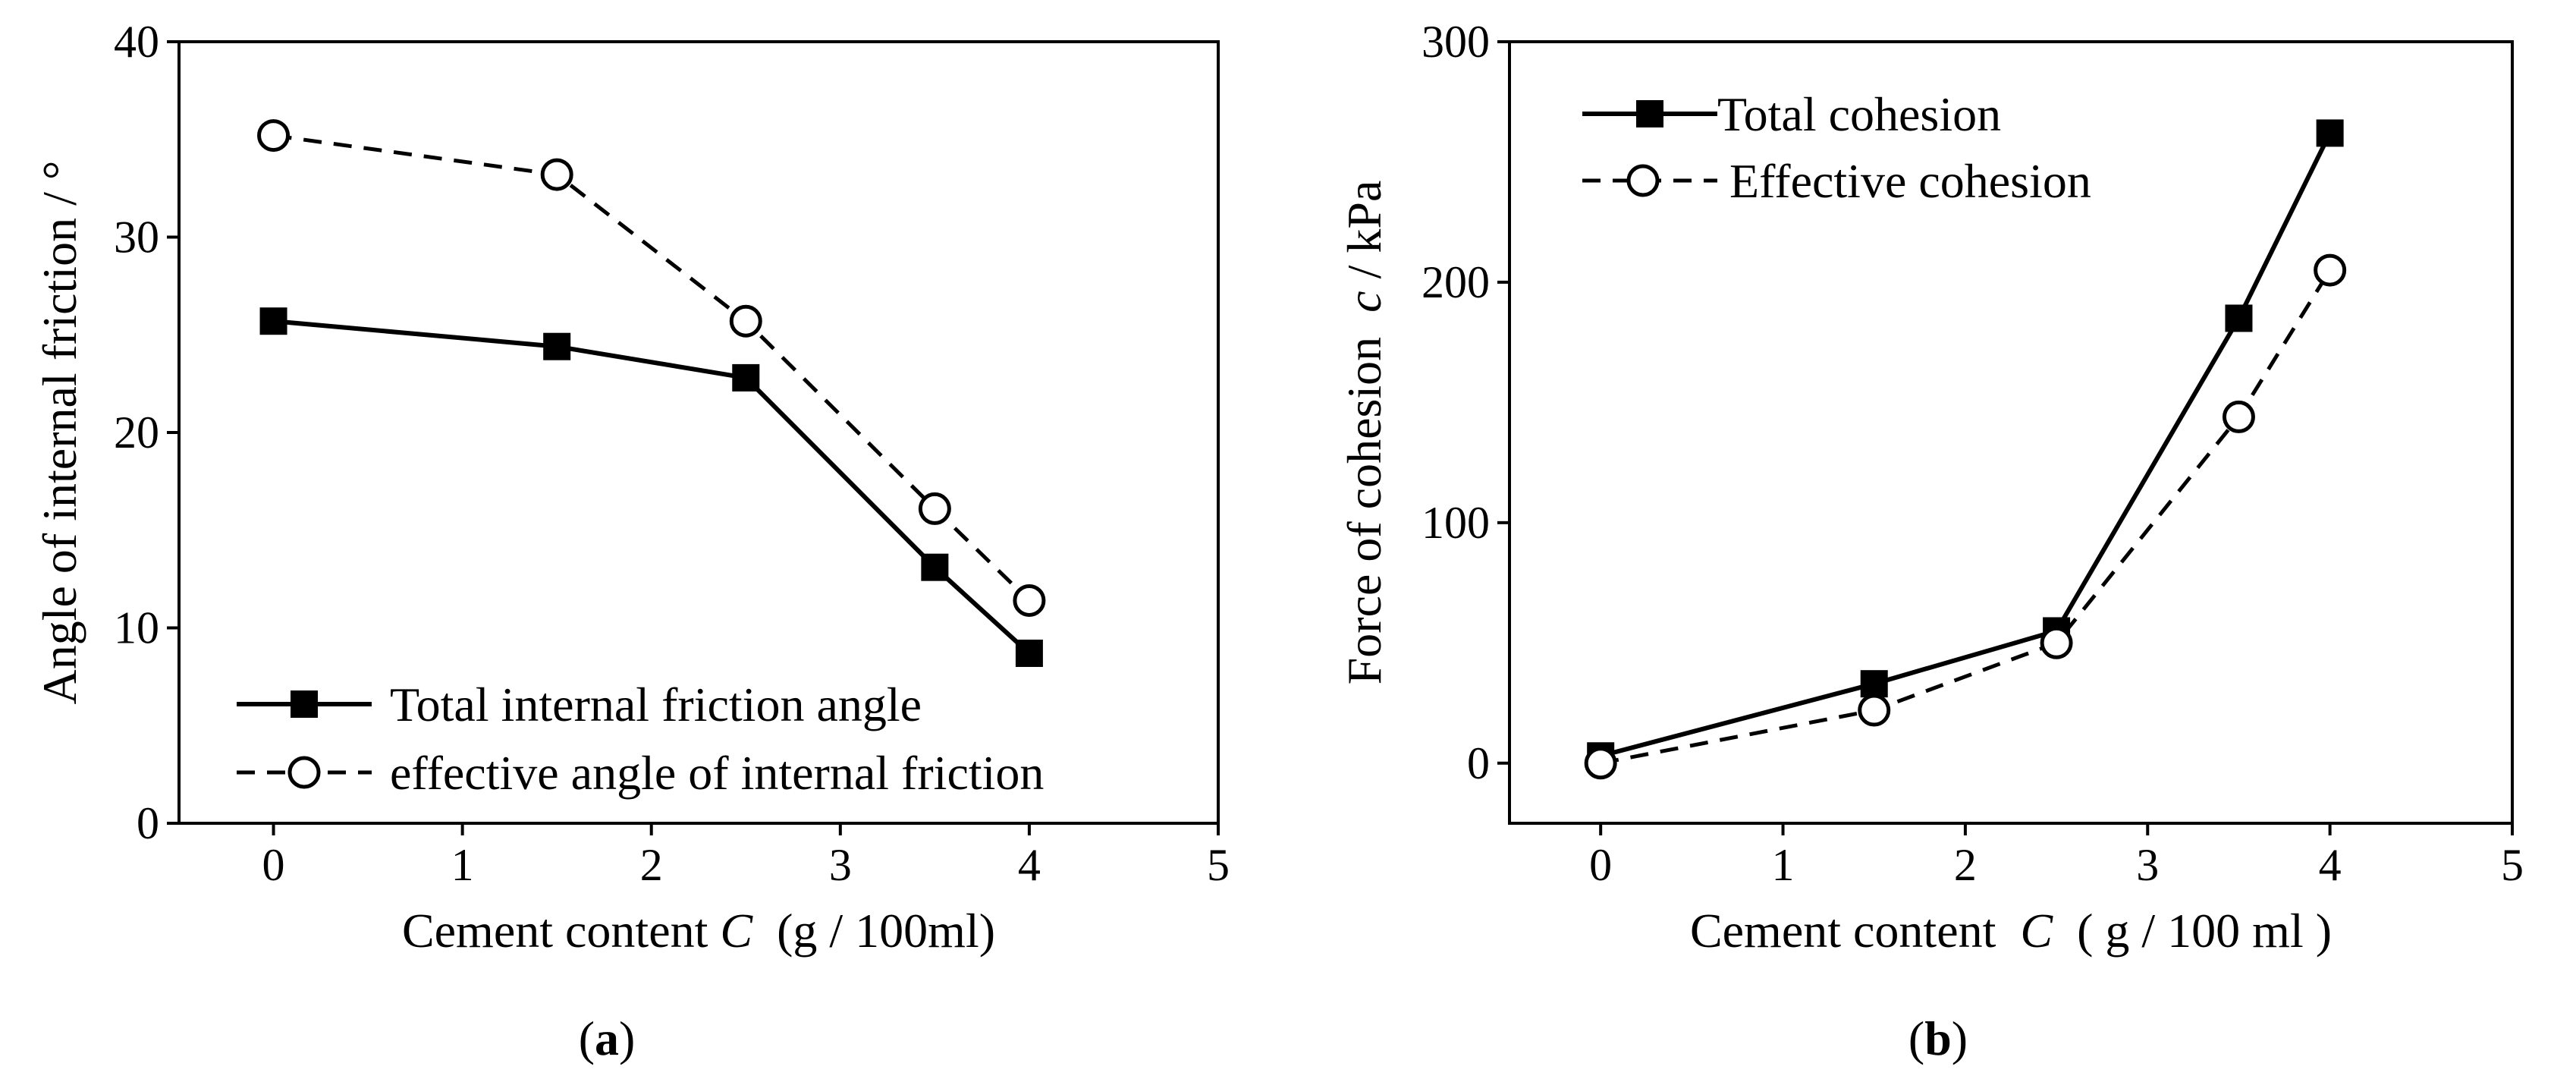  Describe the element at coordinates (840, 865) in the screenshot. I see `x-tick-label-a-3: 3` at that location.